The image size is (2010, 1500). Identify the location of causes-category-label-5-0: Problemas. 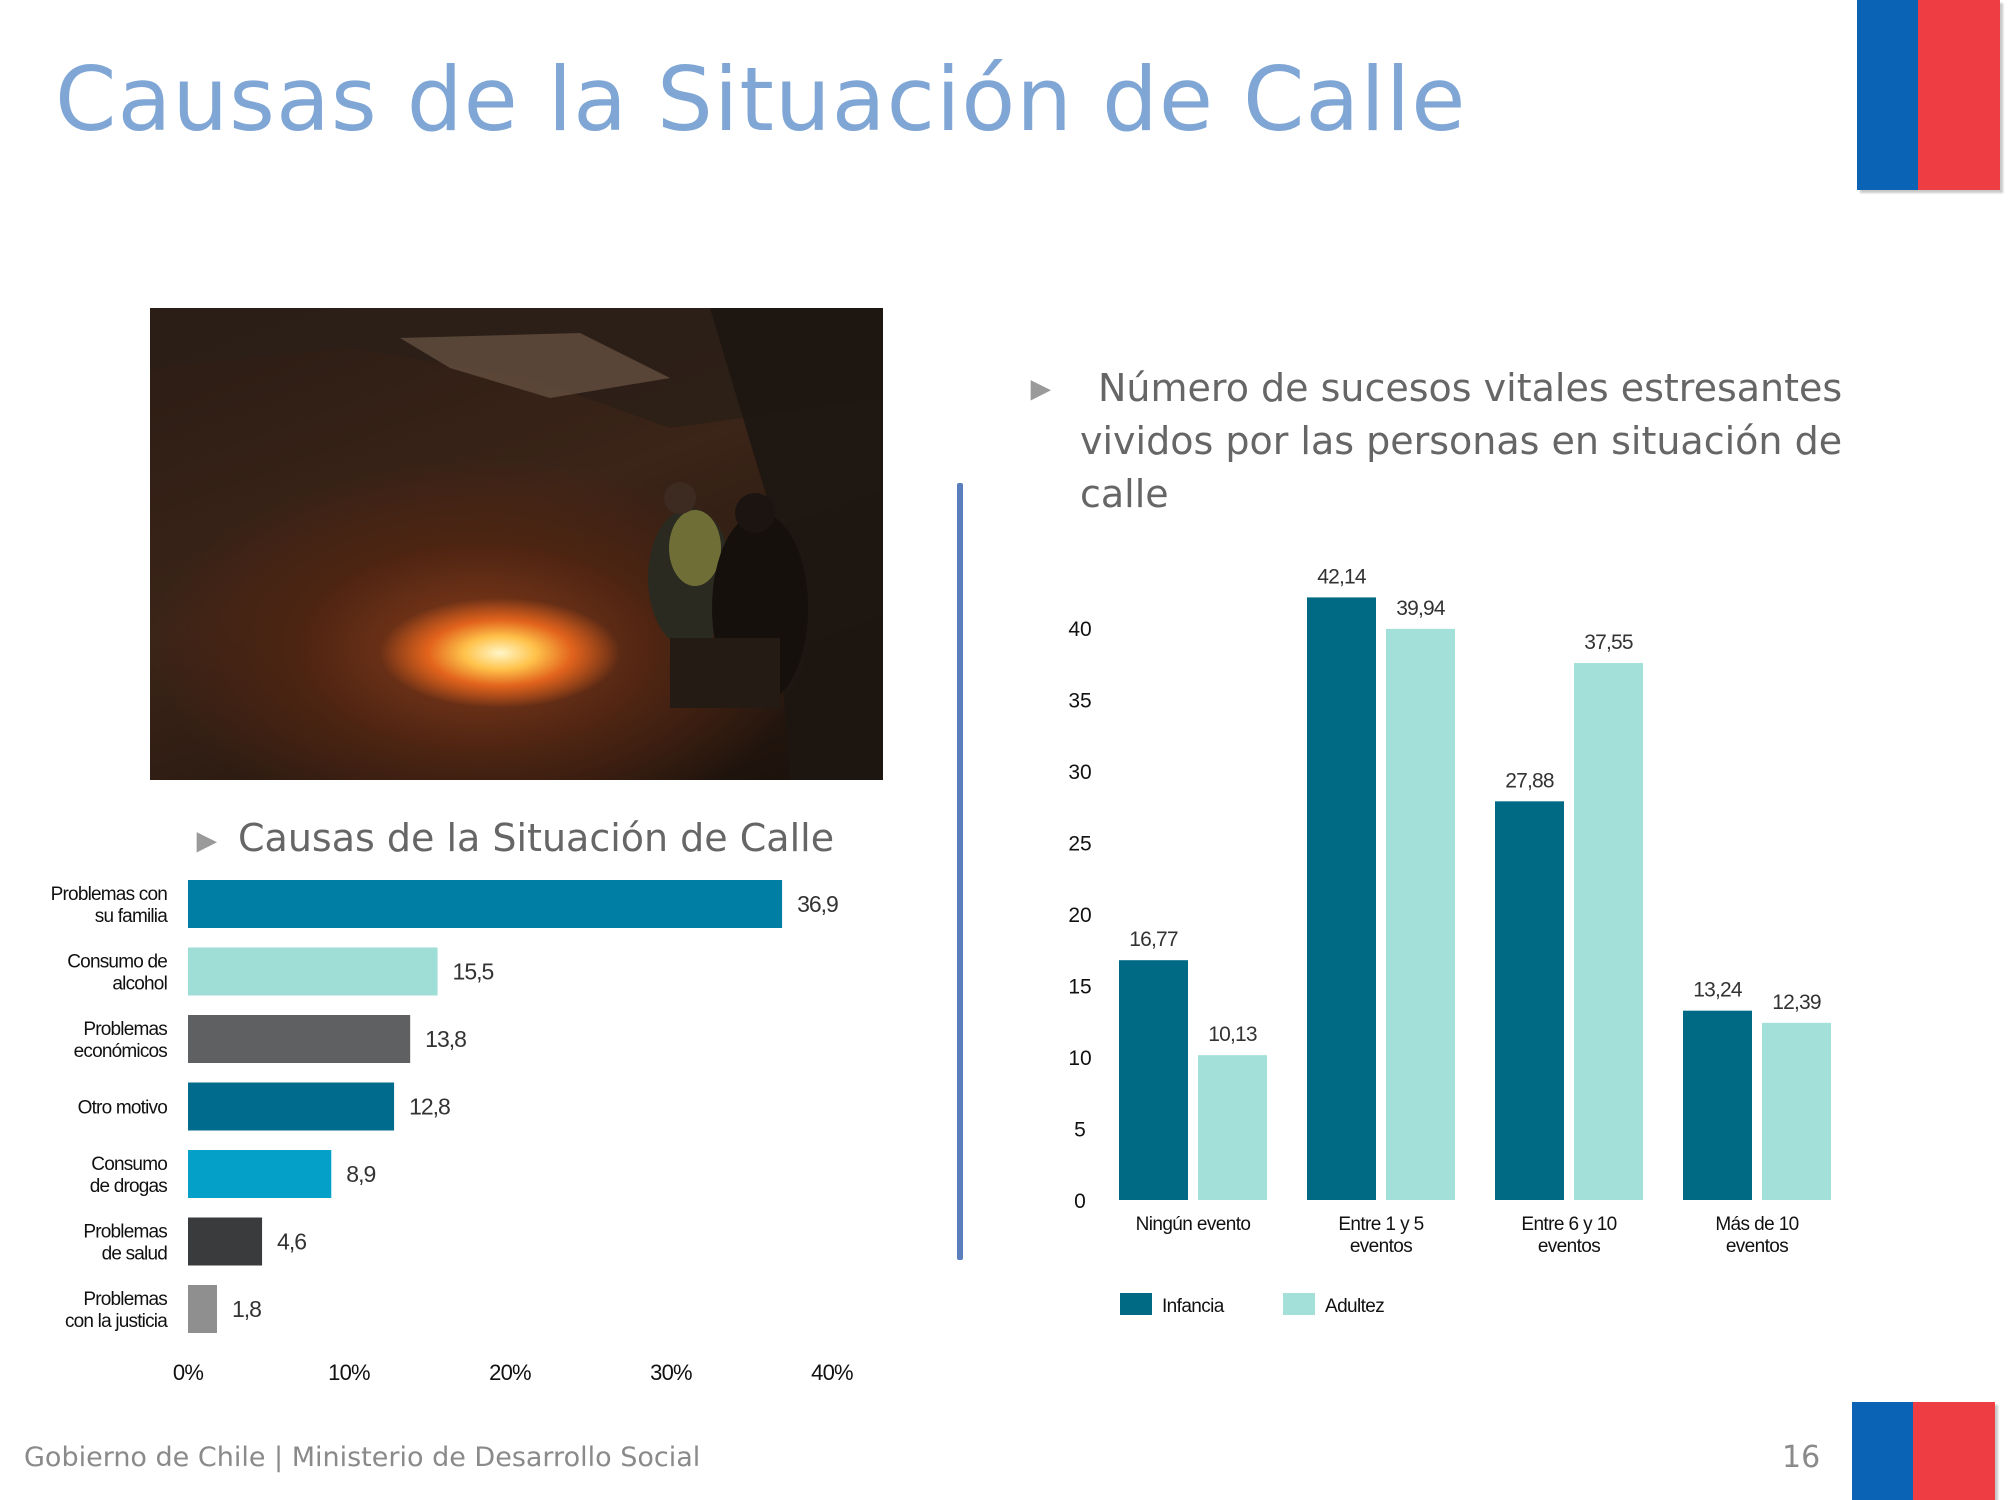
(125, 1232).